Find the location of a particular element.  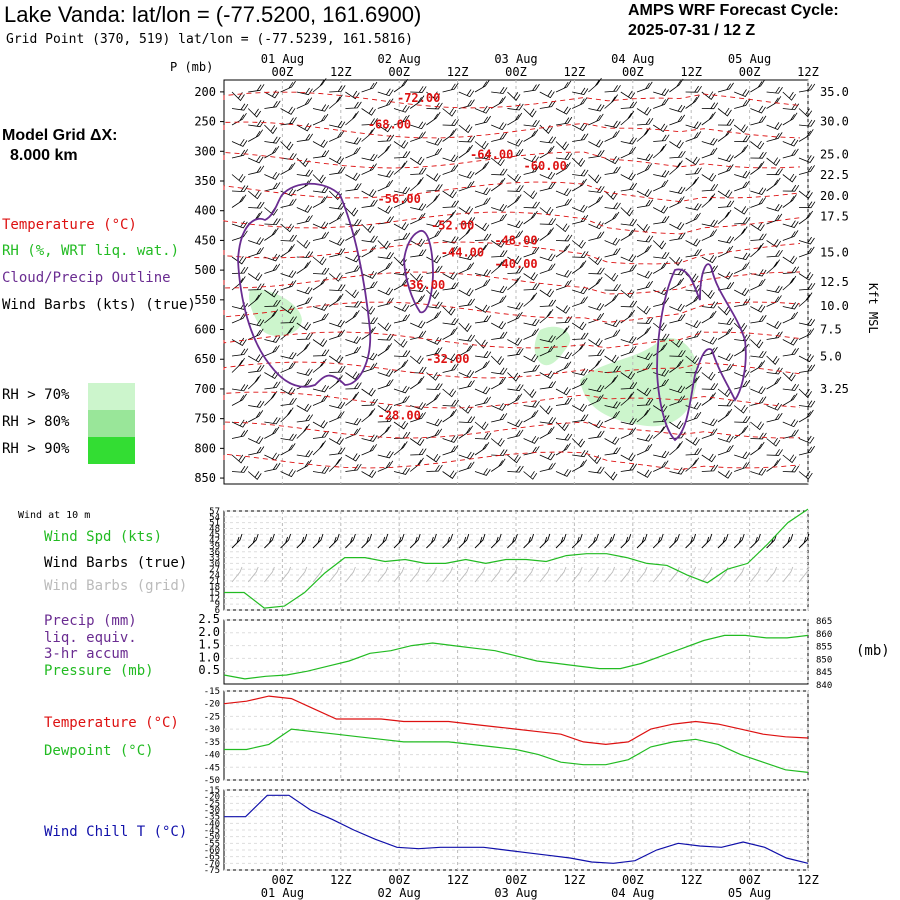

wind-speed-panel-y-tick-label: 57 is located at coordinates (214, 512).